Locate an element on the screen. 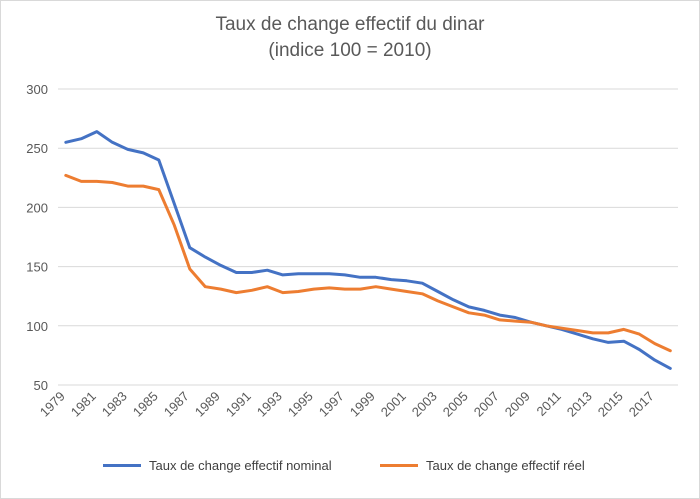  x-tick-label: 1991 is located at coordinates (238, 404).